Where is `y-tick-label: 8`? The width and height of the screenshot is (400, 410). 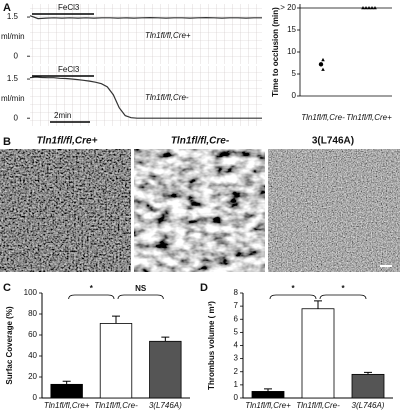 y-tick-label: 8 is located at coordinates (236, 292).